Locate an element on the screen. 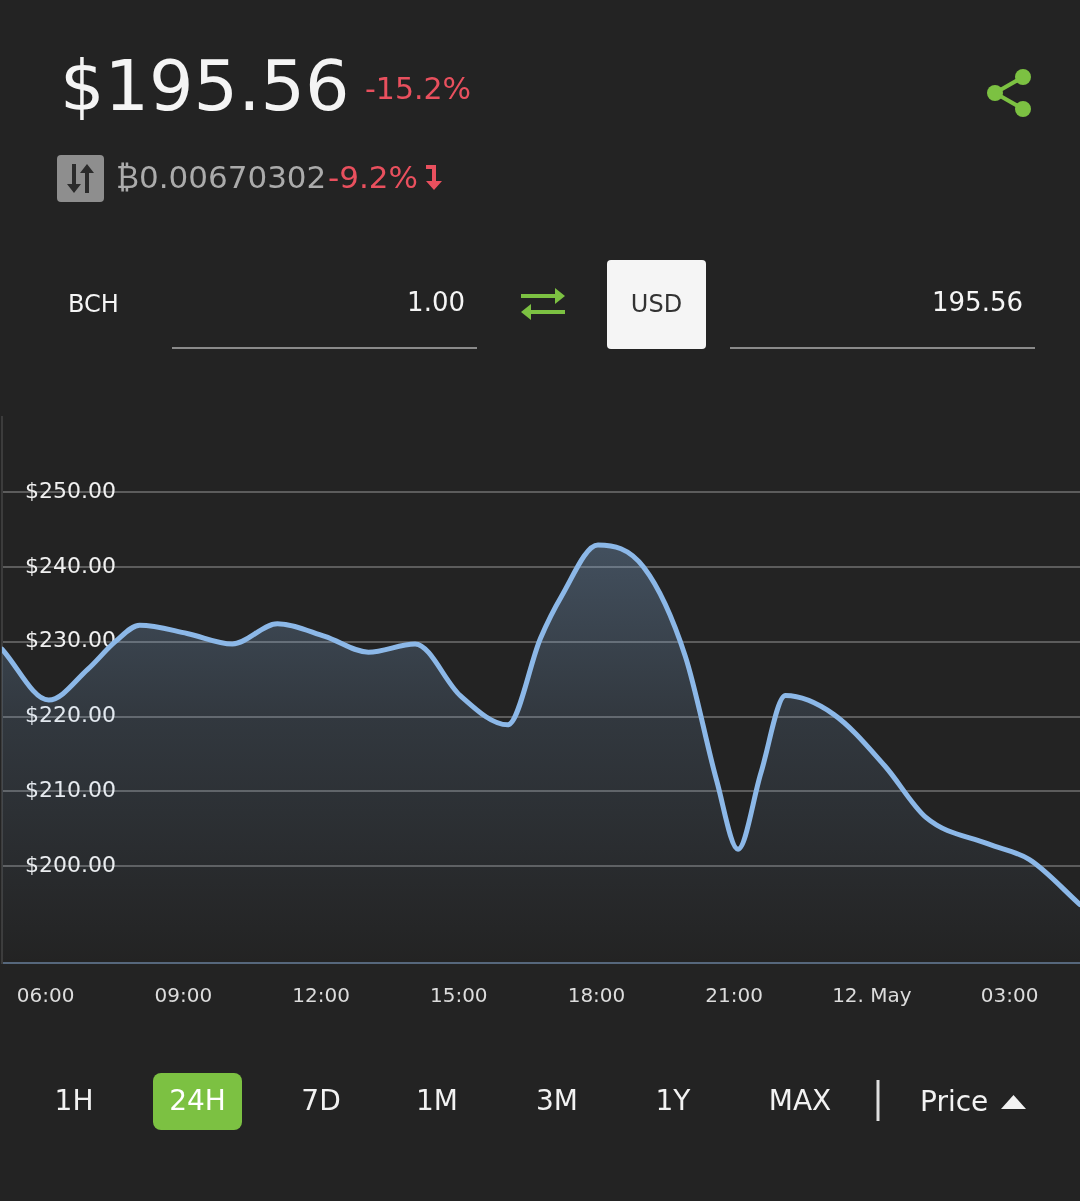 Image resolution: width=1080 pixels, height=1201 pixels. text: 1H is located at coordinates (74, 1100).